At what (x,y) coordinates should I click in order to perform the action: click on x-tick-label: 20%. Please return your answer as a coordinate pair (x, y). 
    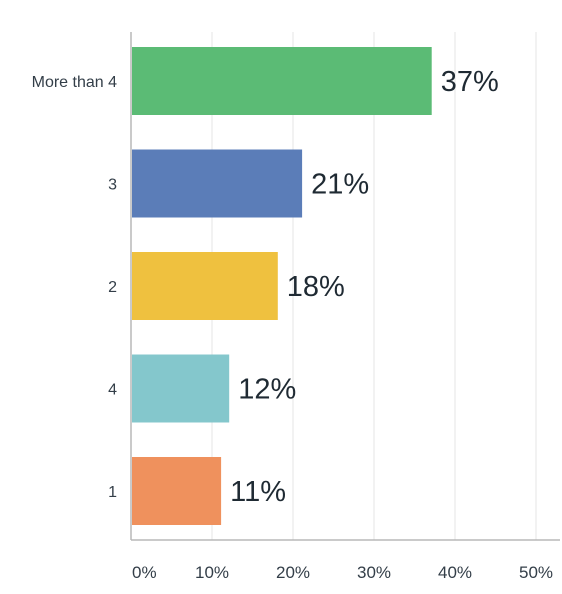
    Looking at the image, I should click on (293, 572).